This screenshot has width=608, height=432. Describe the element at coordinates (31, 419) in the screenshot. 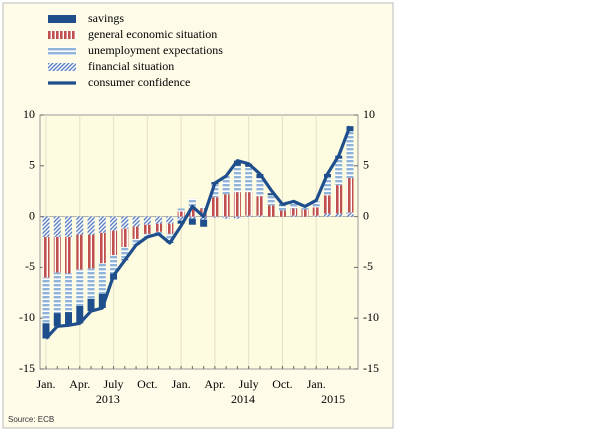

I see `source: Source: ECB` at that location.